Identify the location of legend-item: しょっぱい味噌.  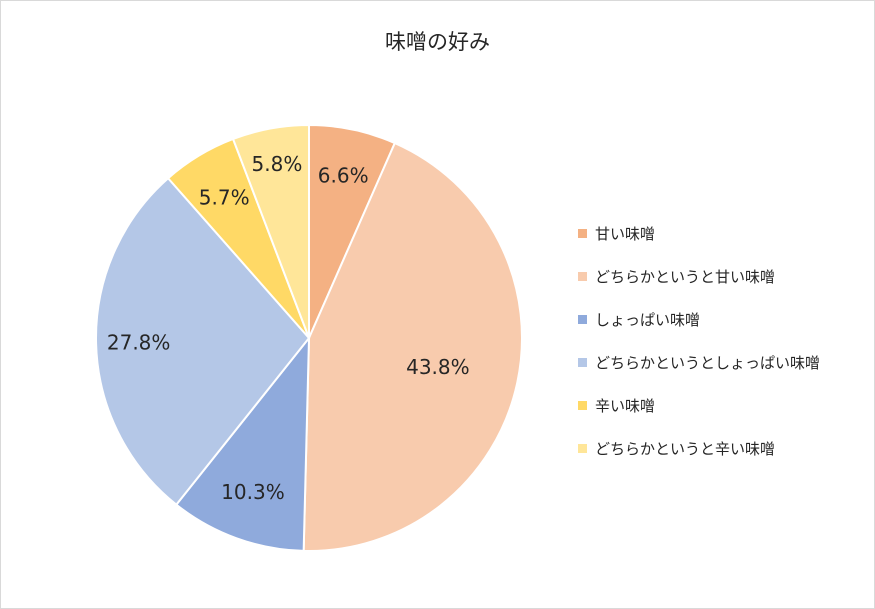
(699, 319).